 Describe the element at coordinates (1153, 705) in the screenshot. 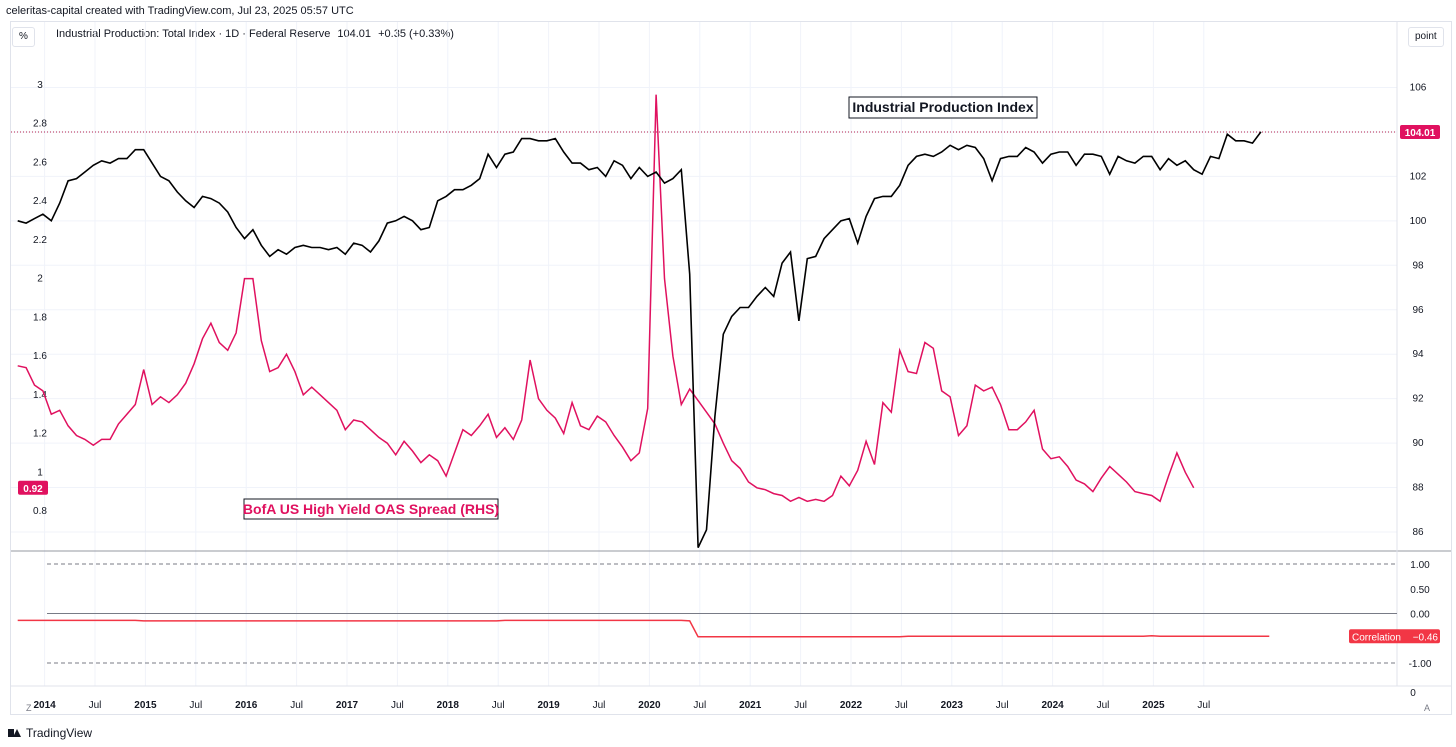

I see `x-tick-label: 2025` at that location.